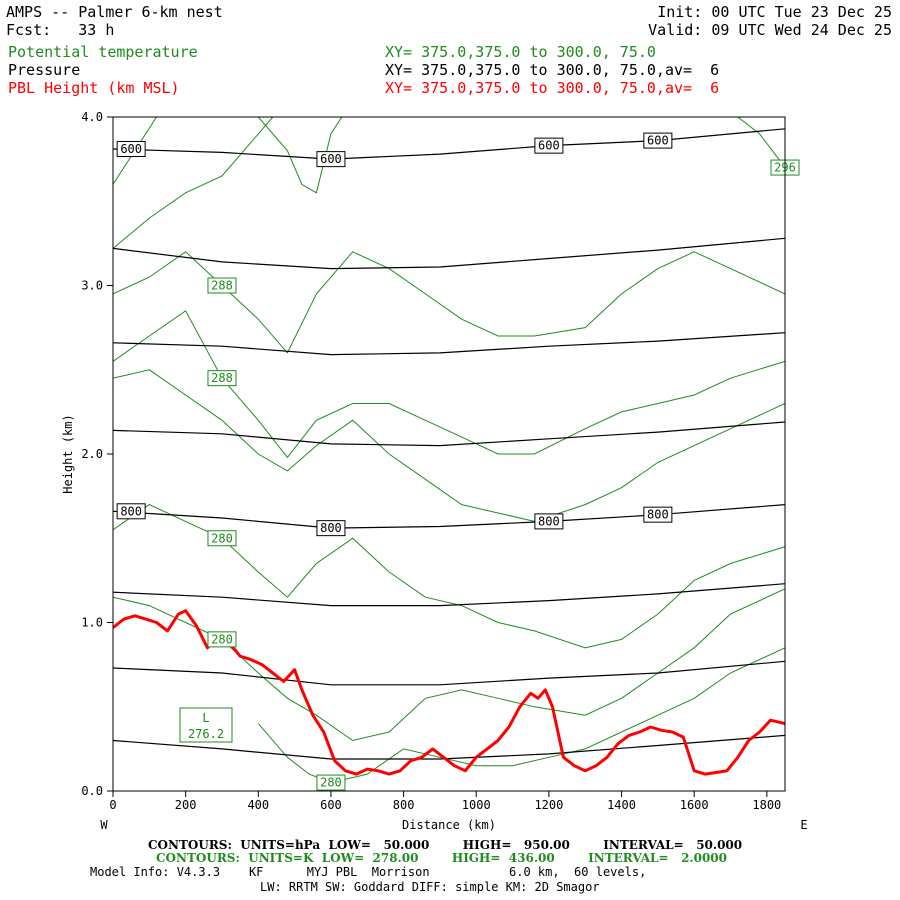  I want to click on forecast-hour: Fcst: 33 h, so click(60, 30).